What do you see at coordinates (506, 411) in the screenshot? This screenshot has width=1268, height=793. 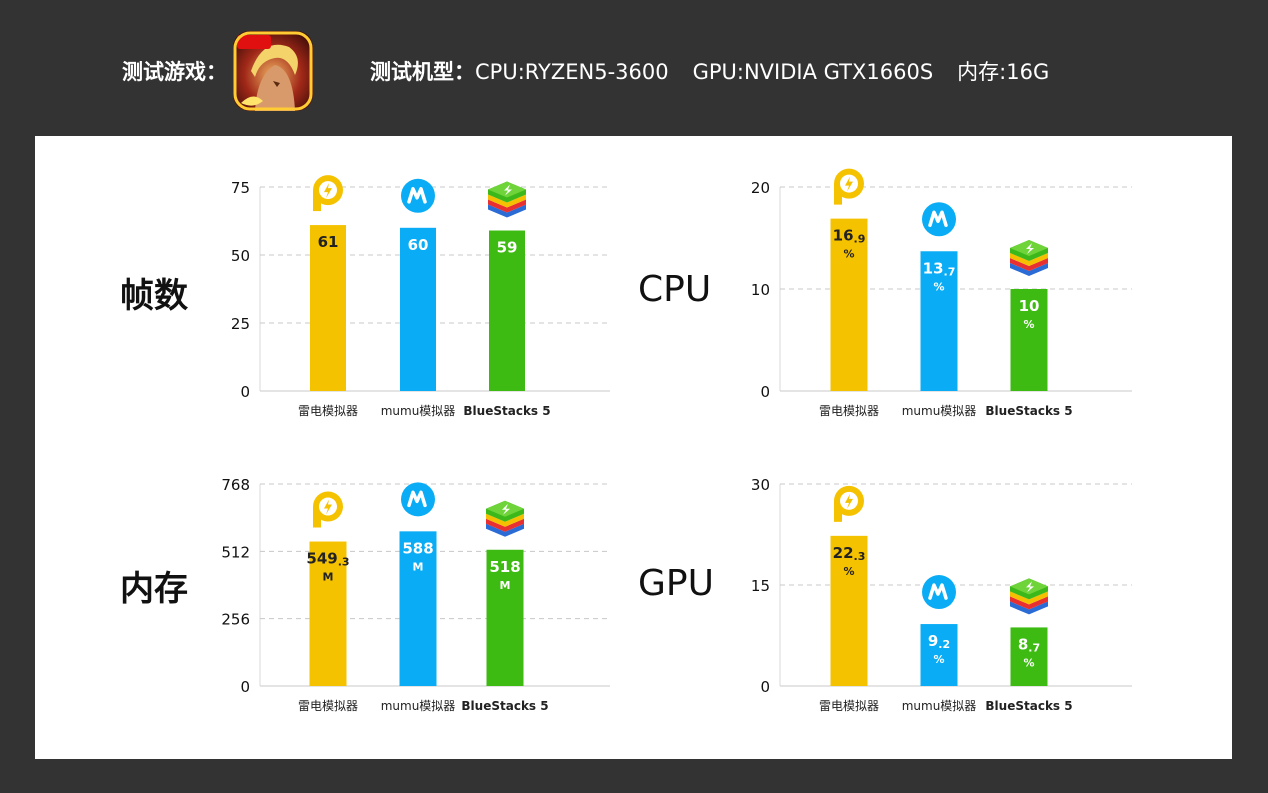 I see `fps-category-label: BlueStacks 5` at bounding box center [506, 411].